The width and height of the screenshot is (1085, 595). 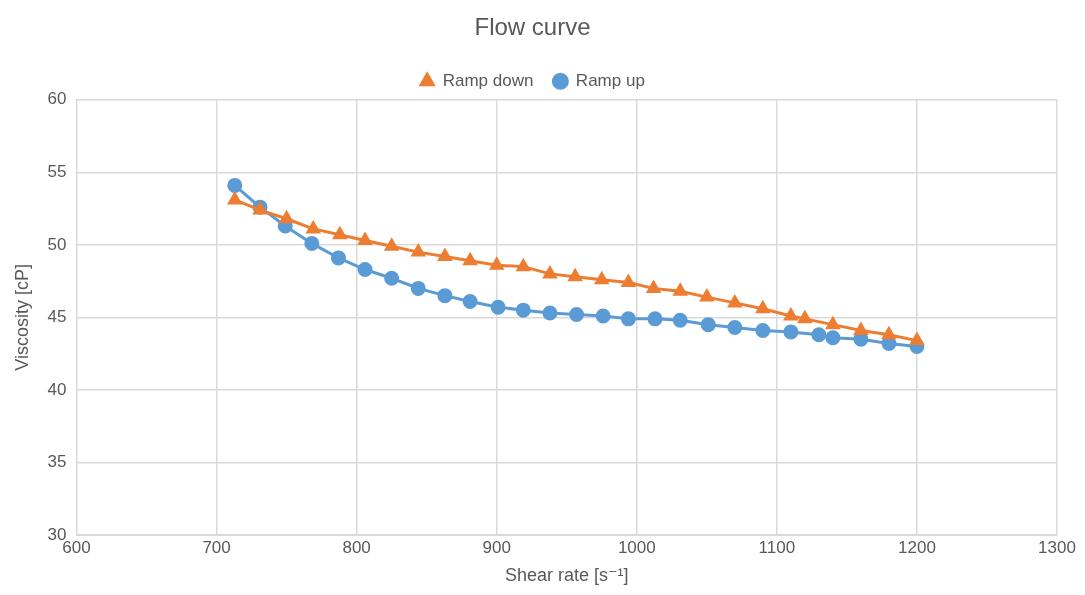 What do you see at coordinates (216, 547) in the screenshot?
I see `x-tick-label: 700` at bounding box center [216, 547].